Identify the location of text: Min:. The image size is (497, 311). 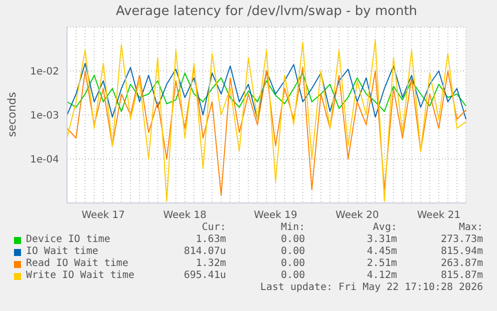
(292, 227).